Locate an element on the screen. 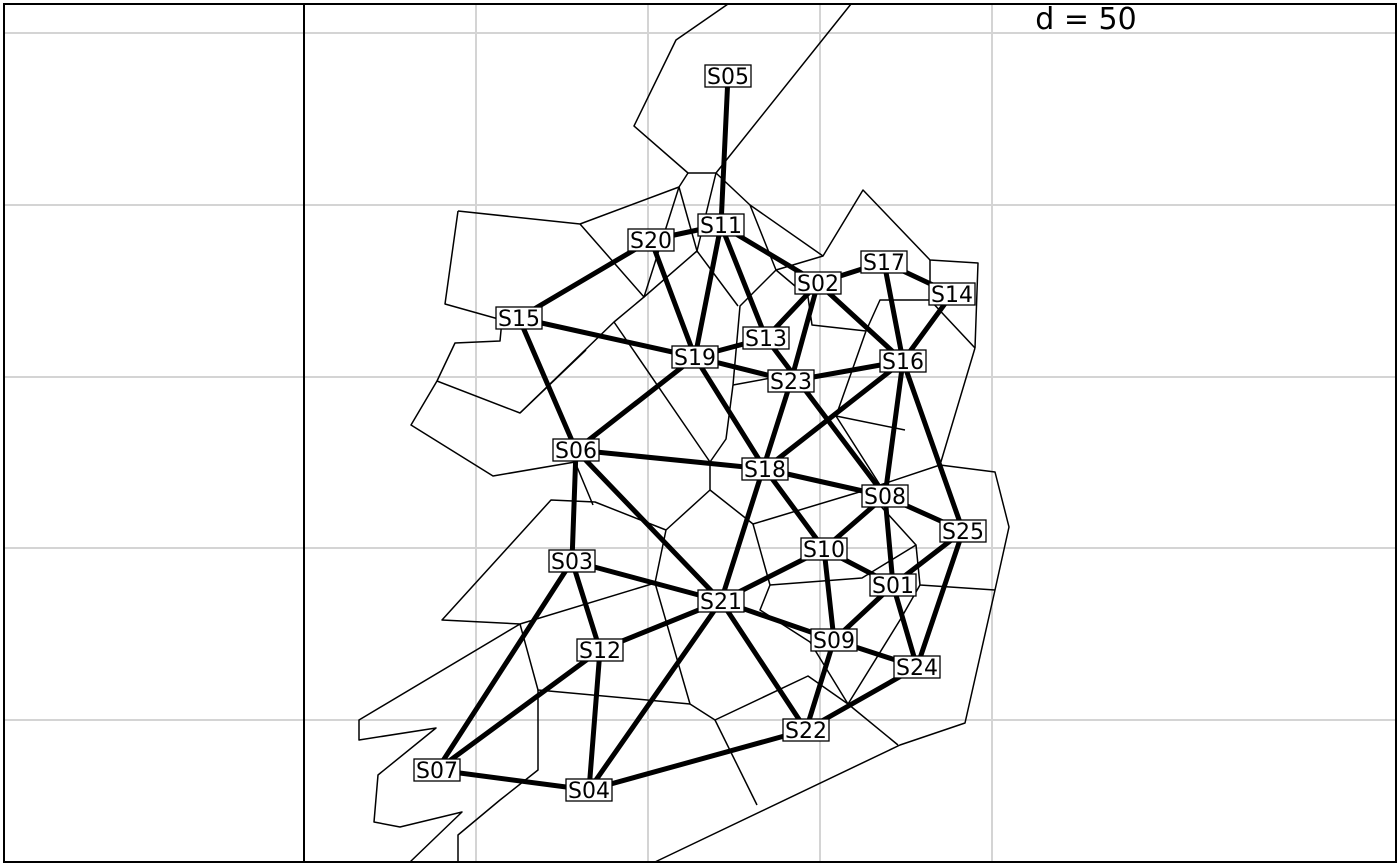 The width and height of the screenshot is (1400, 866). node-label: S21 is located at coordinates (721, 602).